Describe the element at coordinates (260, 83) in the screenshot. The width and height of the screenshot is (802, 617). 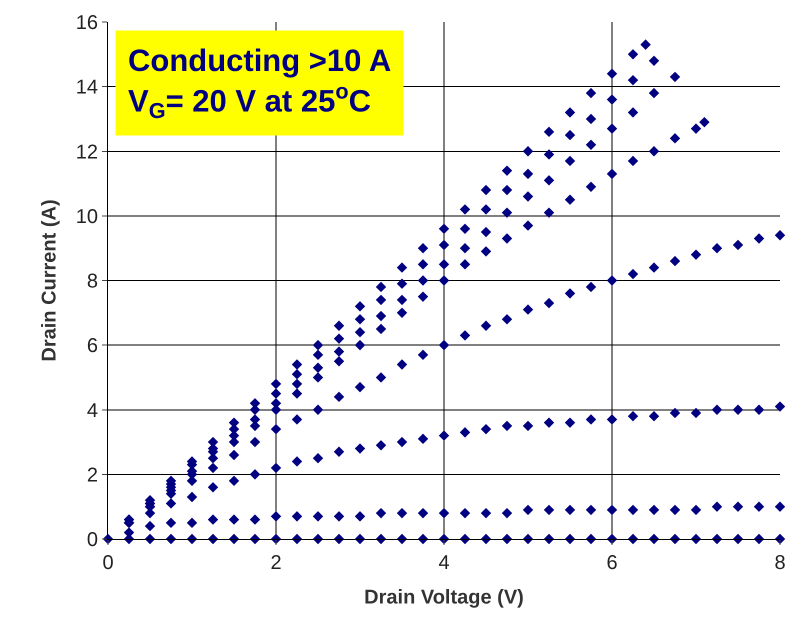
I see `annotation: Conducting >10 A V$_{G}$= 20 V at 25$^{o}$C` at that location.